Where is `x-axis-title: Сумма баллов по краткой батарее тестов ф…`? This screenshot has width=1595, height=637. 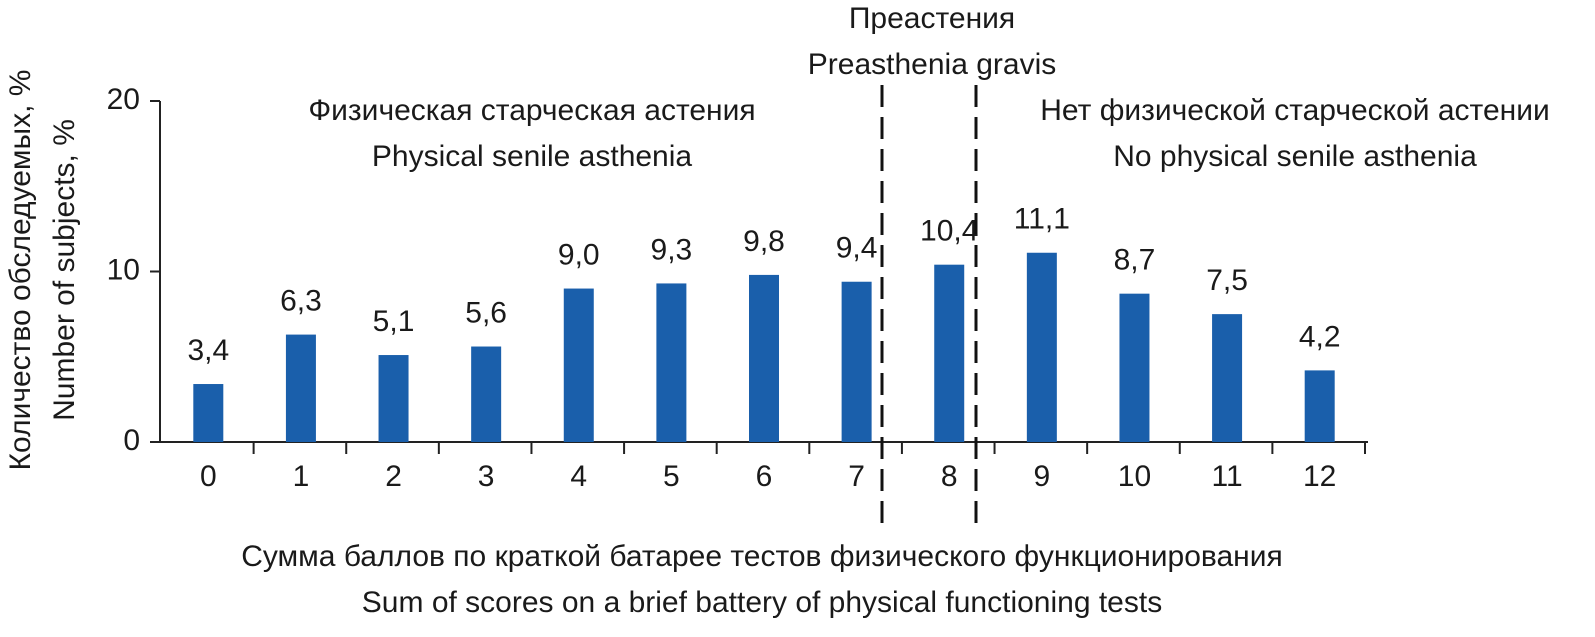 x-axis-title: Сумма баллов по краткой батарее тестов ф… is located at coordinates (762, 556).